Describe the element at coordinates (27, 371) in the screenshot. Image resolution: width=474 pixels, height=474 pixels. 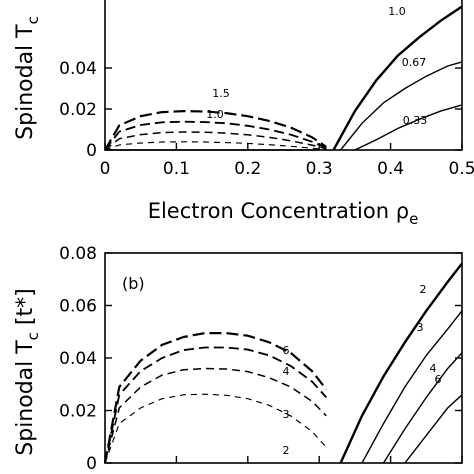
I see `panel-b-y-axis-label: Spinodal Tc [t*]` at that location.